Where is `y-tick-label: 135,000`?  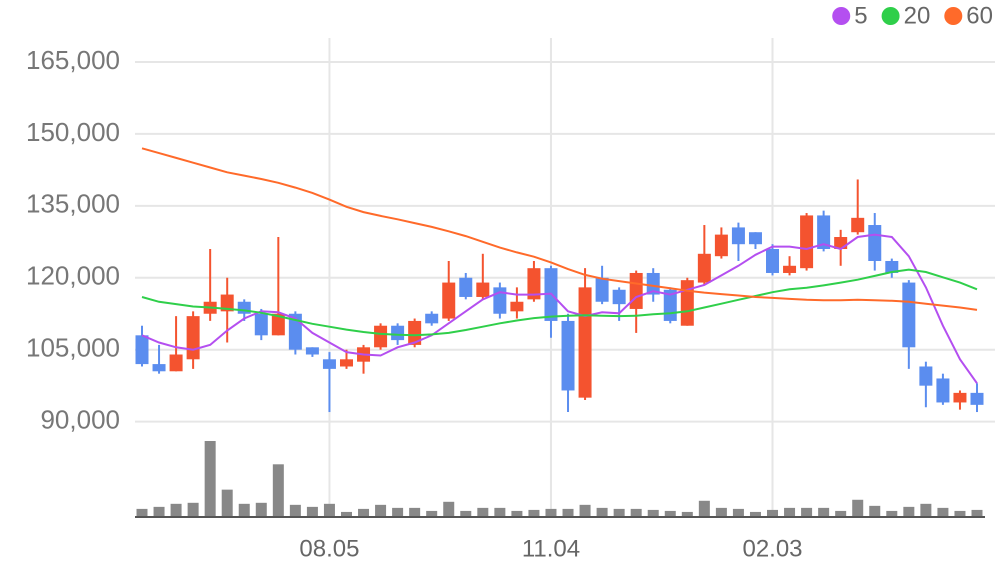 y-tick-label: 135,000 is located at coordinates (73, 204).